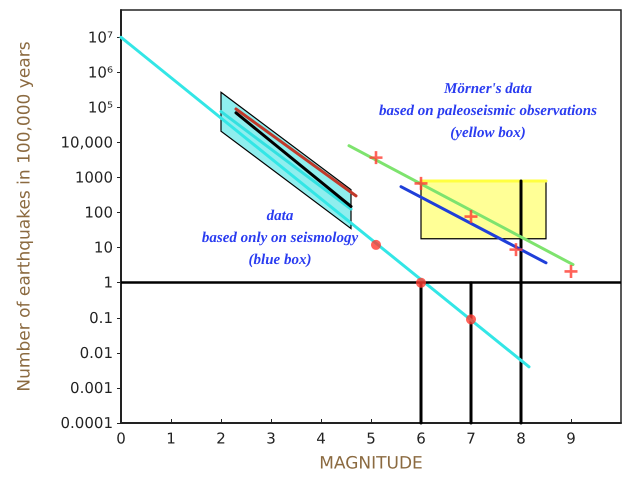 This screenshot has height=477, width=623. What do you see at coordinates (100, 37) in the screenshot?
I see `y-tick-label: 10⁷` at bounding box center [100, 37].